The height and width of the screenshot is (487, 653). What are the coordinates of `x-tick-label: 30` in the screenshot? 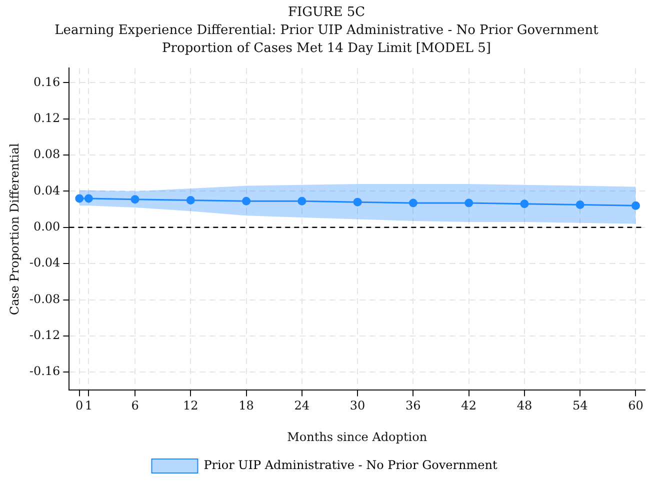 It's located at (358, 405).